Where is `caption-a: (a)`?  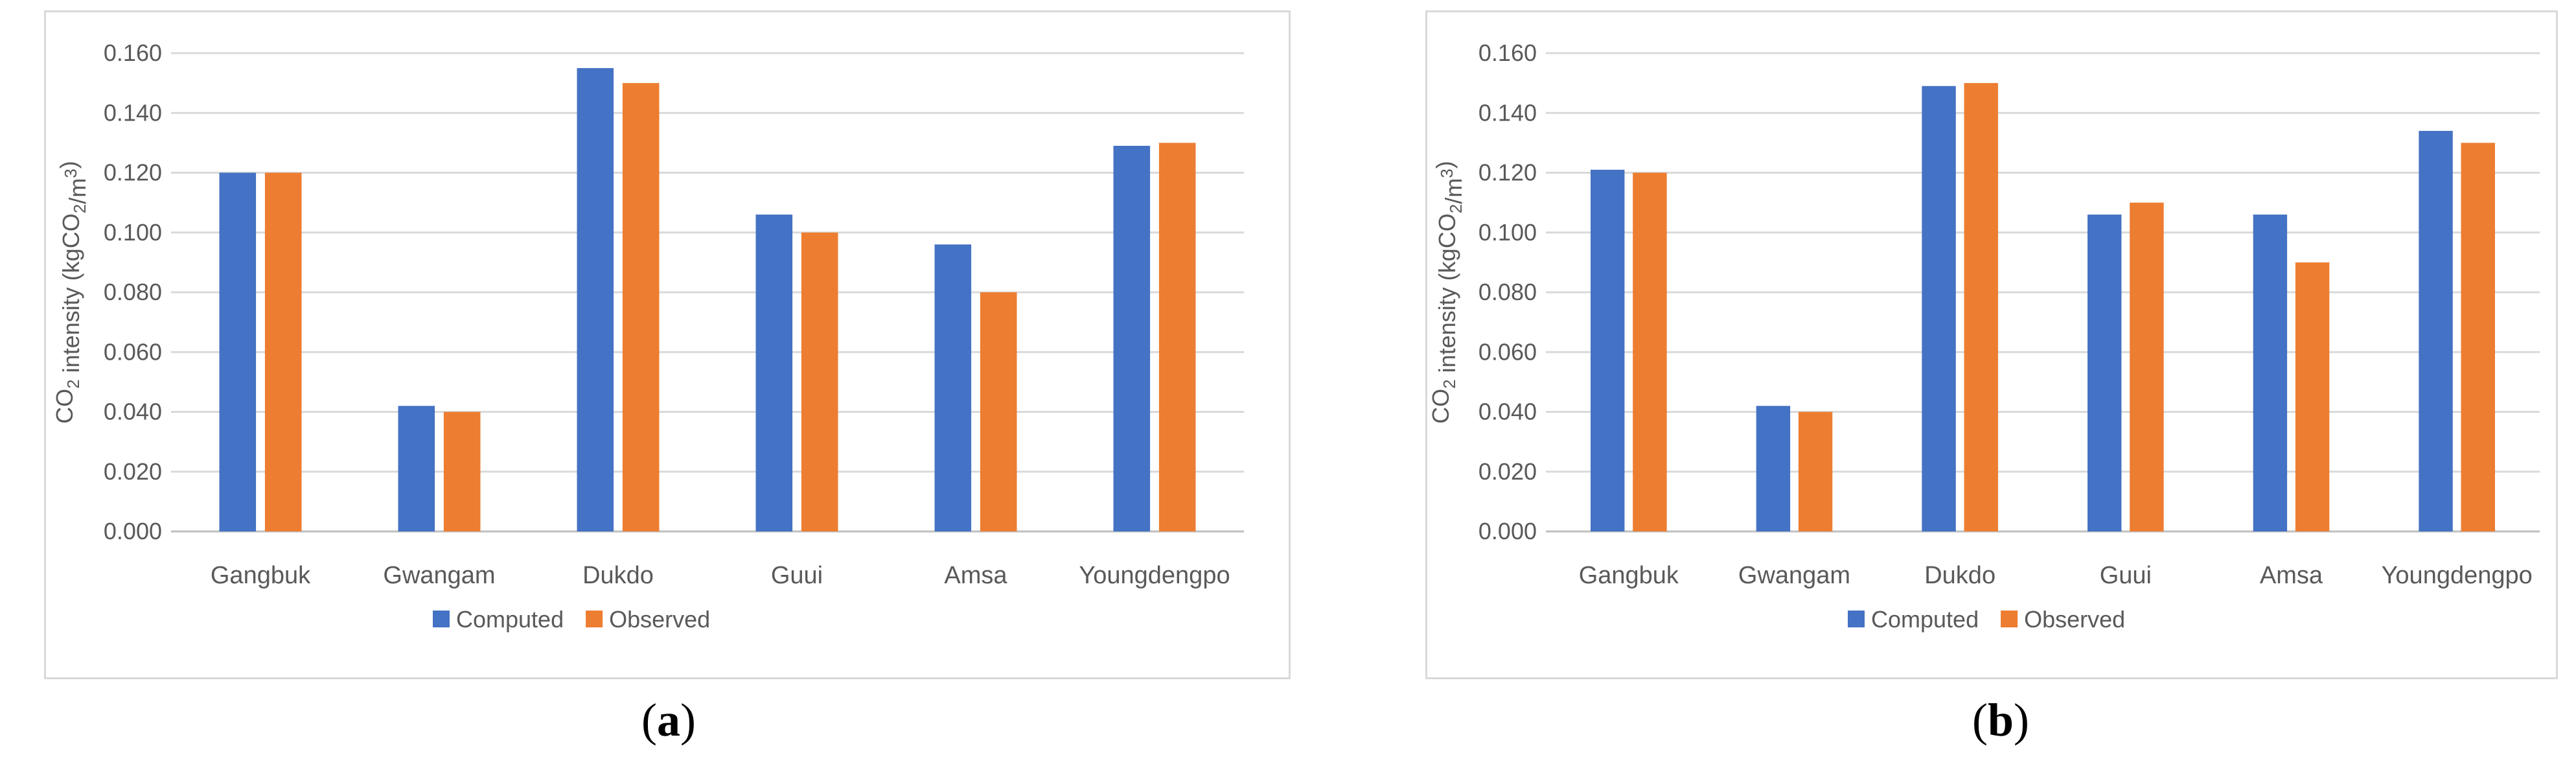
caption-a: (a) is located at coordinates (668, 720).